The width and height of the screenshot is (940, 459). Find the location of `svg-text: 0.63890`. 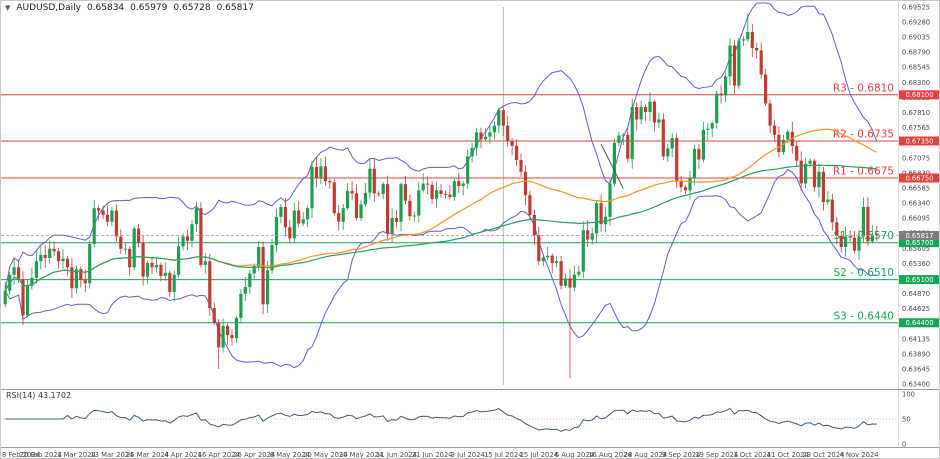

svg-text: 0.63890 is located at coordinates (916, 355).